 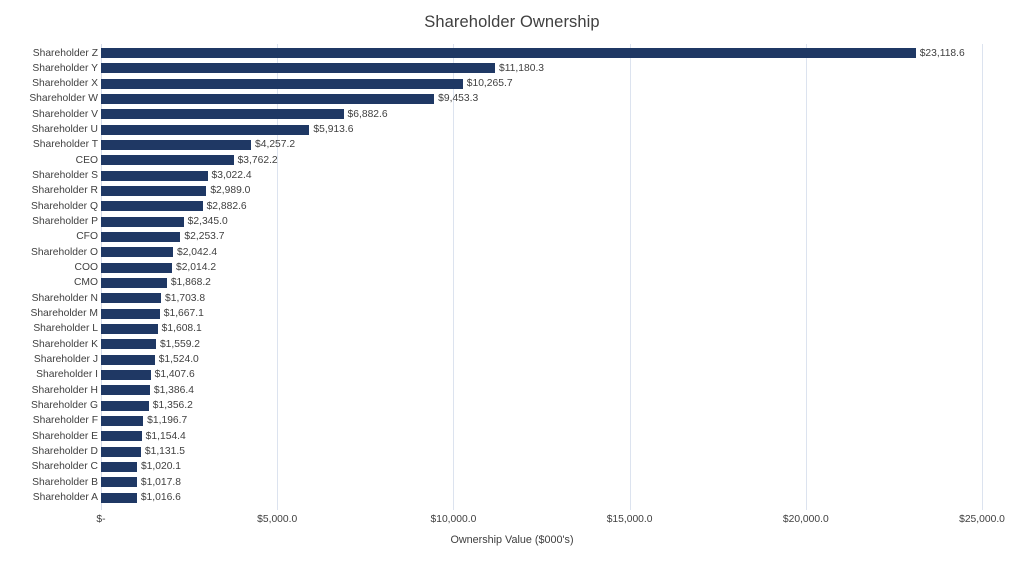 I want to click on bar-value-label: $4,257.2, so click(x=275, y=145).